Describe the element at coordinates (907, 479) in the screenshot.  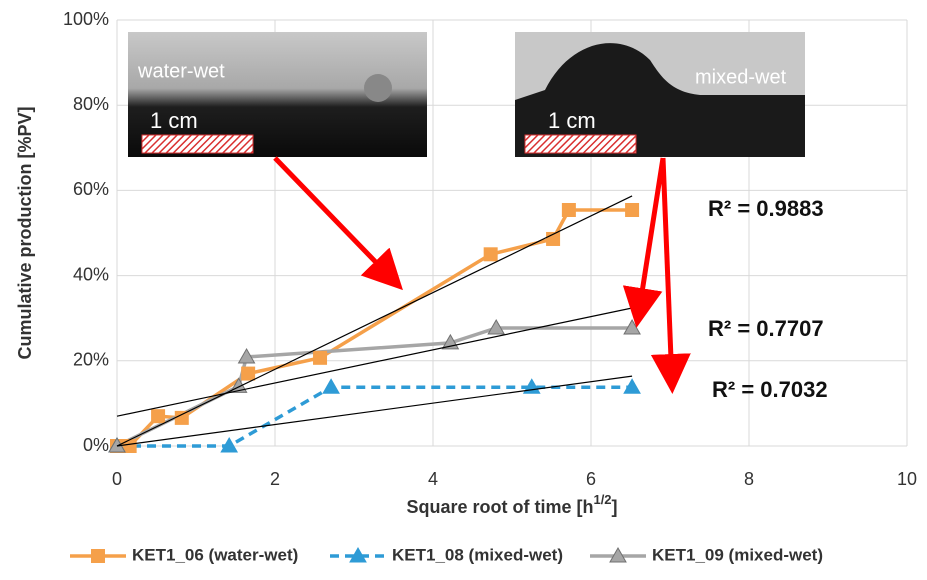
I see `x-tick-label: 10` at that location.